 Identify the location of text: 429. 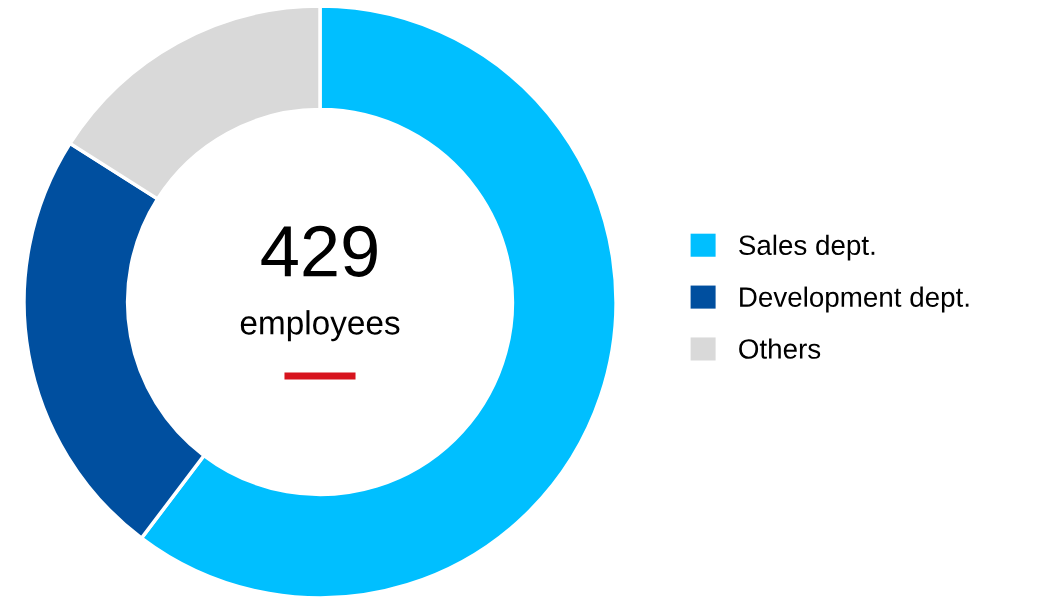
(319, 251).